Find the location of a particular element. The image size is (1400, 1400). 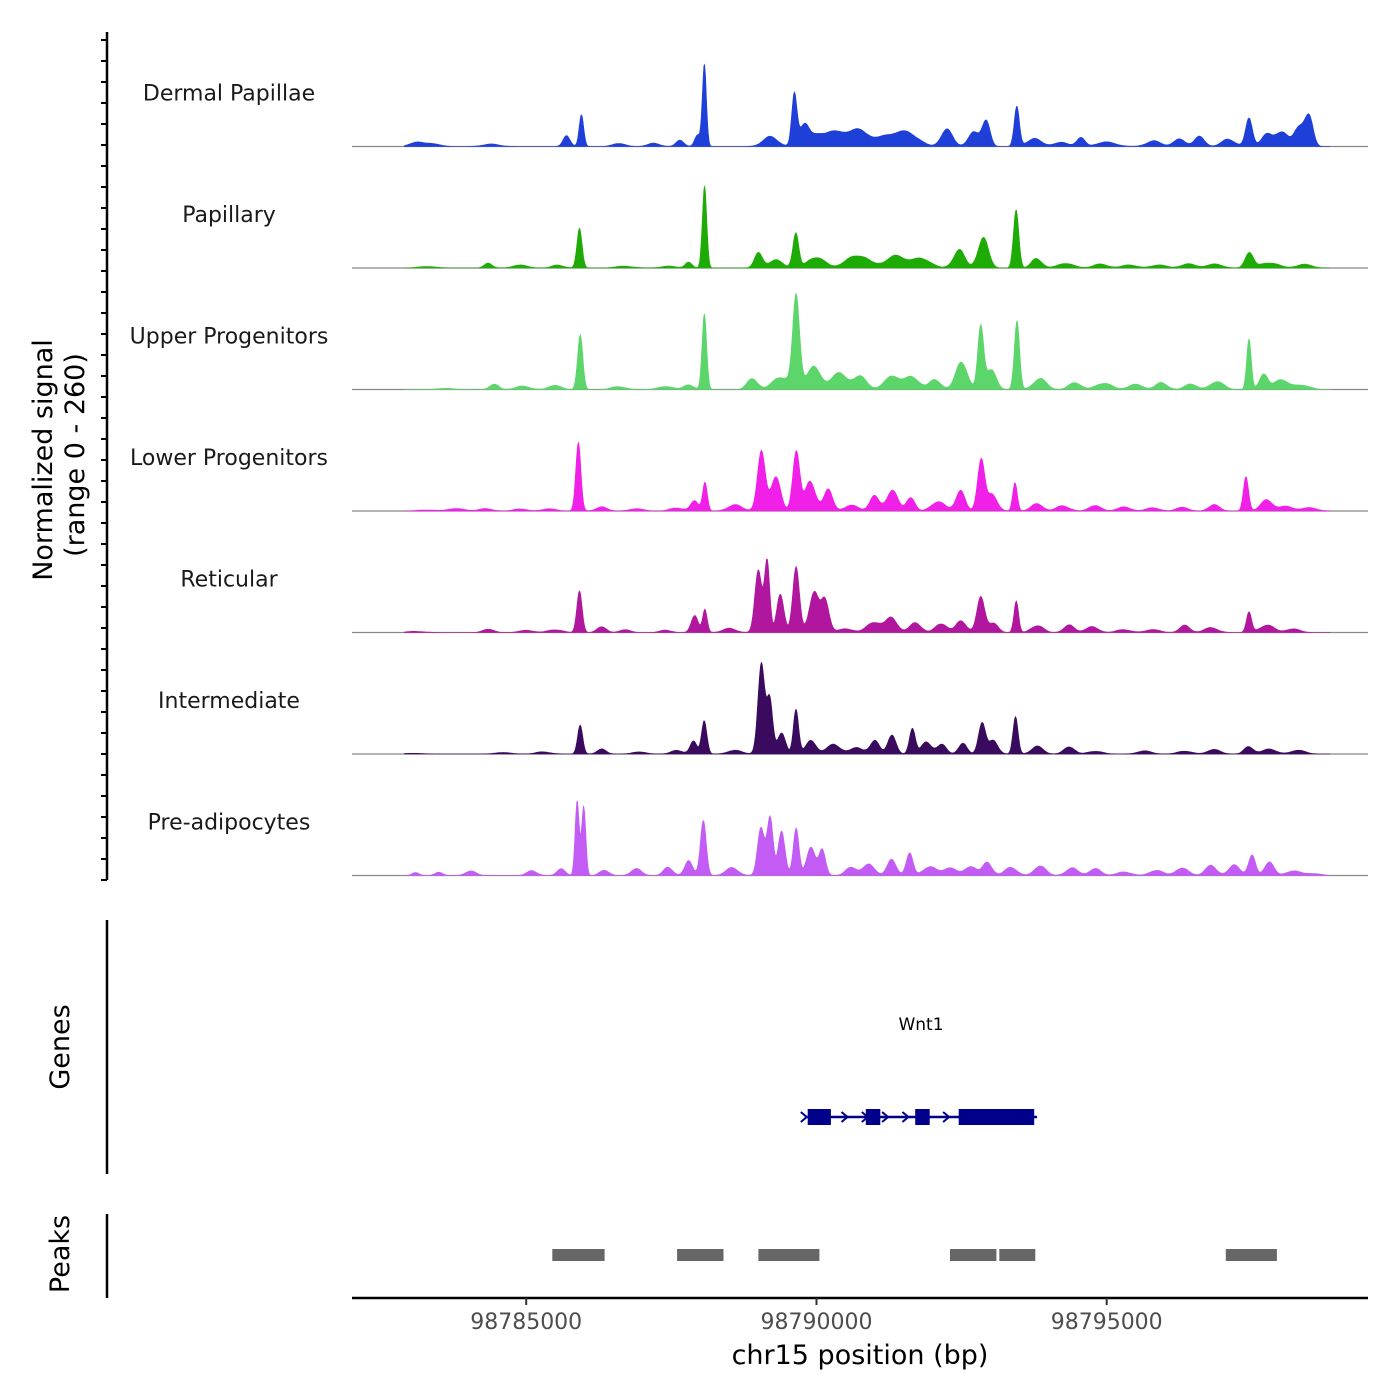

peak-regions-track is located at coordinates (914, 1255).